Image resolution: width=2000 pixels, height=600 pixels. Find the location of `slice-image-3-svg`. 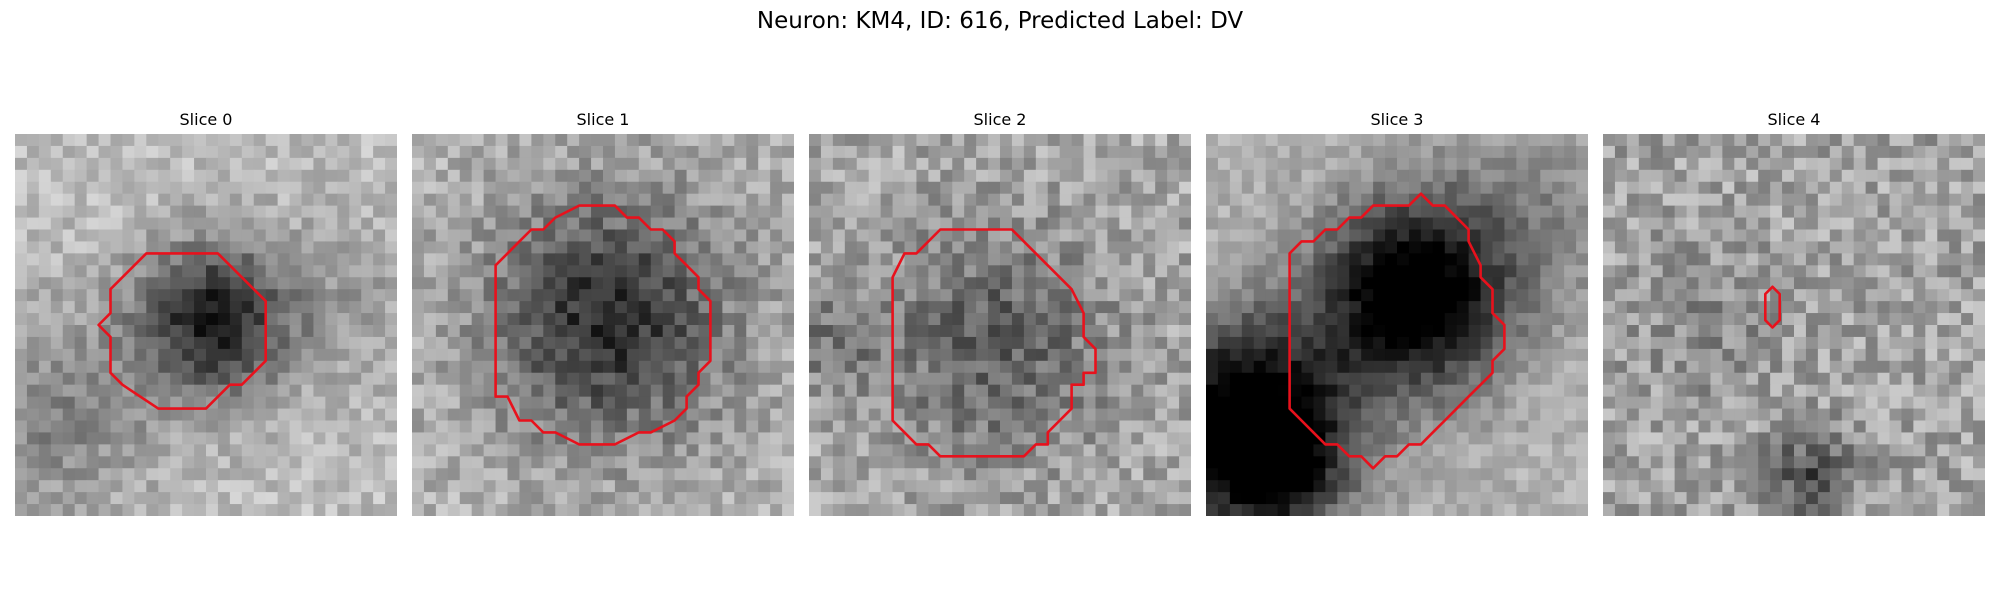

slice-image-3-svg is located at coordinates (1397, 325).